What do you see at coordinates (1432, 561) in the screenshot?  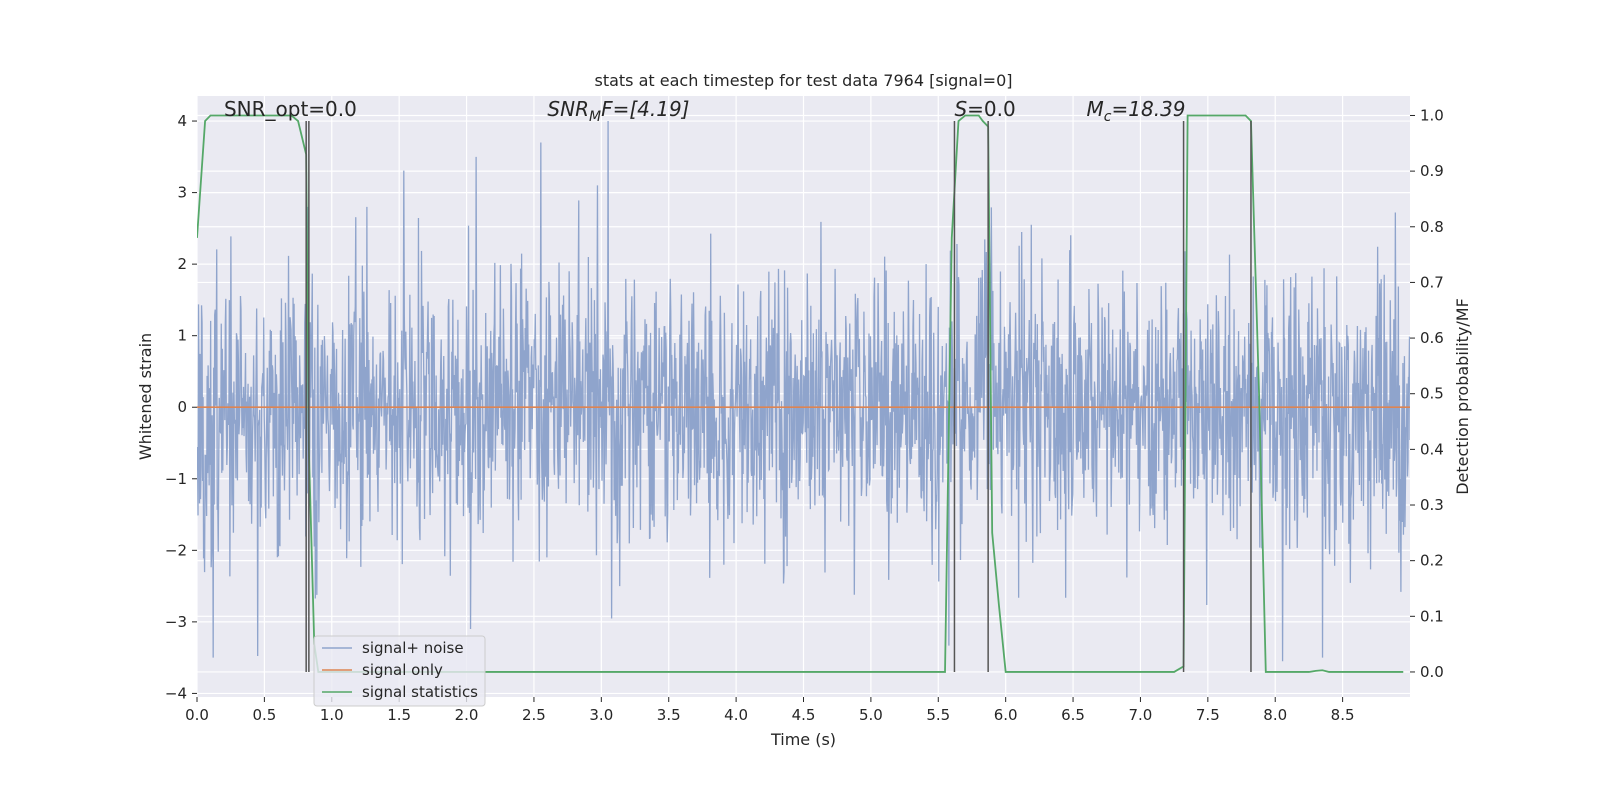 I see `right-y-tick-label: 0.2` at bounding box center [1432, 561].